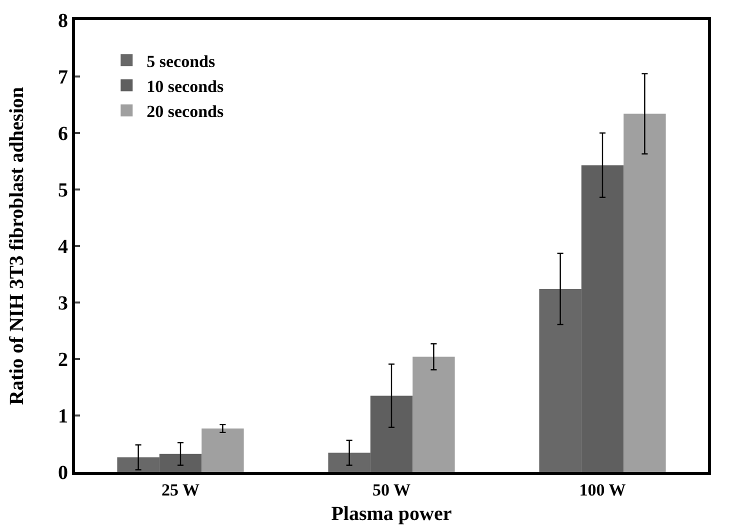 This screenshot has width=738, height=527. I want to click on x-tick-label: 50 W, so click(391, 490).